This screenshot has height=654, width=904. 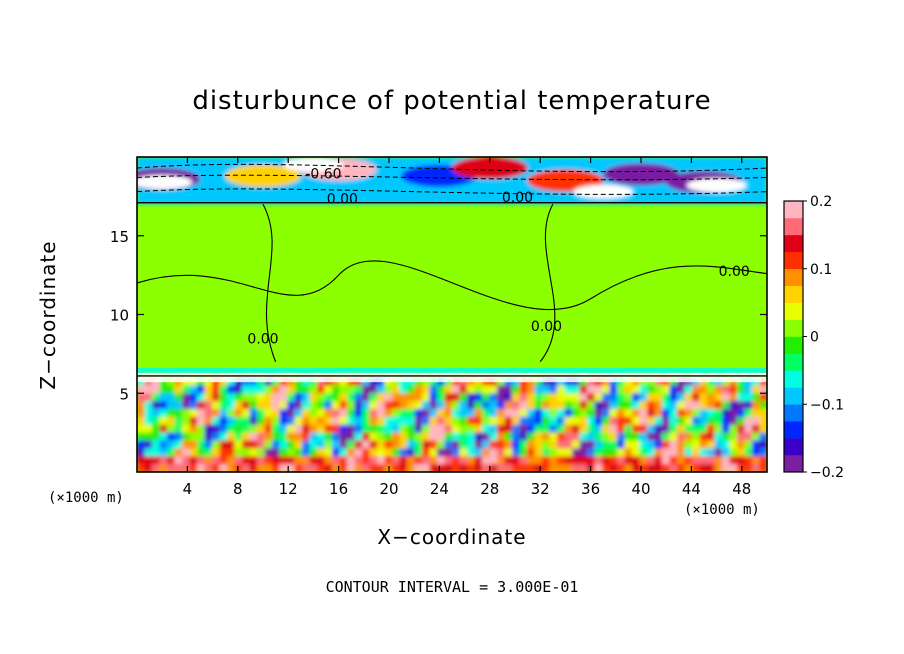 What do you see at coordinates (640, 489) in the screenshot?
I see `x-tick-label: 40` at bounding box center [640, 489].